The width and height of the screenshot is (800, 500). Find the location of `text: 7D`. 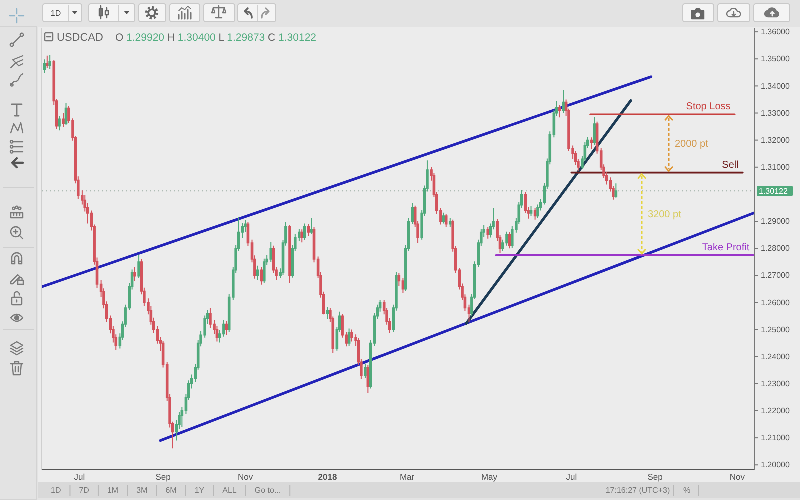

text: 7D is located at coordinates (84, 490).